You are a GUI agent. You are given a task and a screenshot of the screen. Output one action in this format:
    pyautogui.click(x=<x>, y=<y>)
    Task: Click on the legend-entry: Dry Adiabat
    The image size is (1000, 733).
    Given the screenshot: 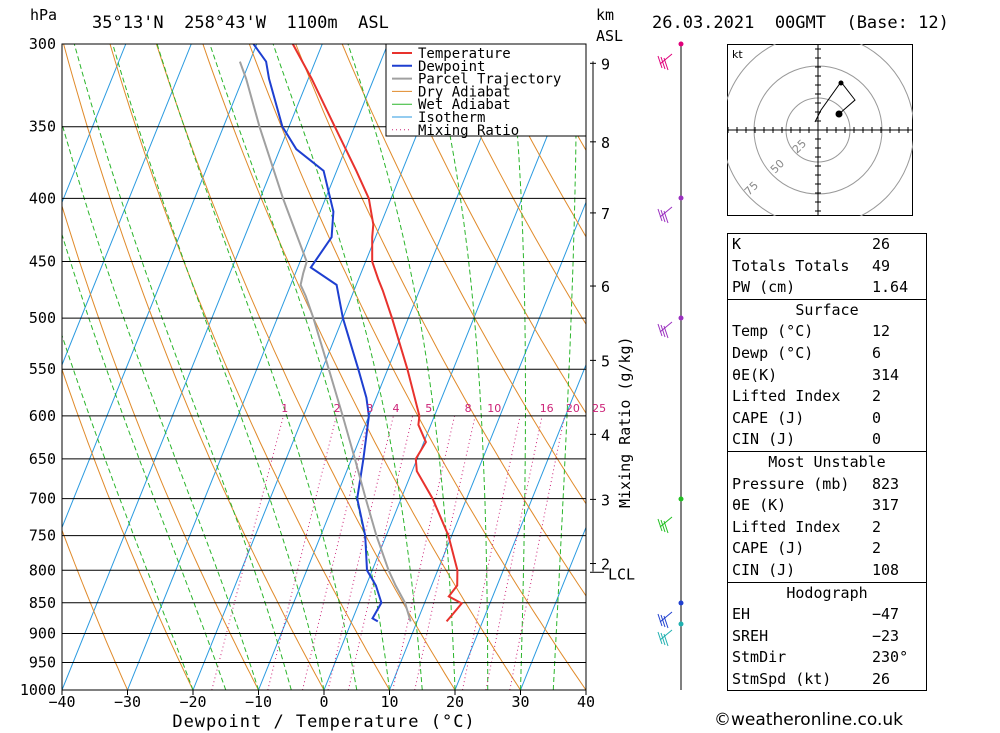 What is the action you would take?
    pyautogui.click(x=464, y=92)
    